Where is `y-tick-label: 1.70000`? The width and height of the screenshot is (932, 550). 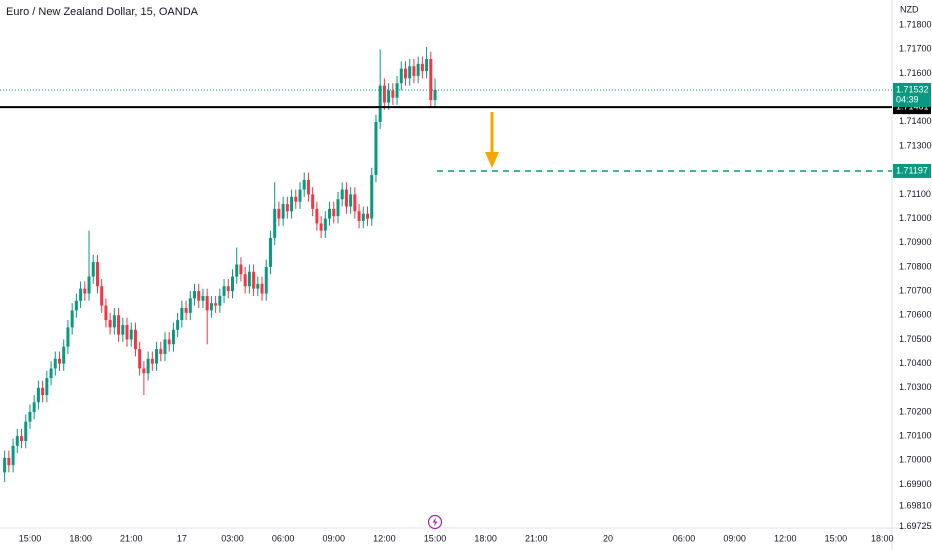 y-tick-label: 1.70000 is located at coordinates (915, 460).